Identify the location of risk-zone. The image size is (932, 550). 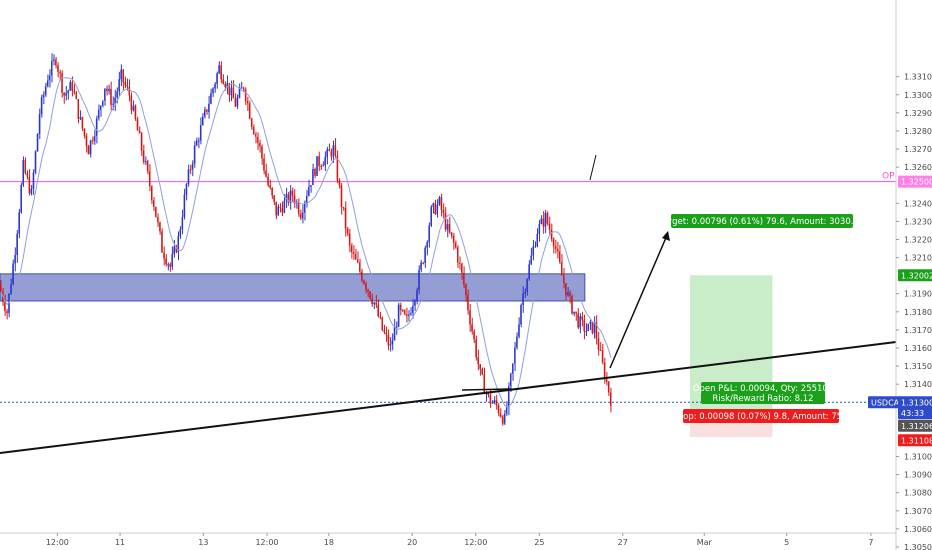
(731, 428).